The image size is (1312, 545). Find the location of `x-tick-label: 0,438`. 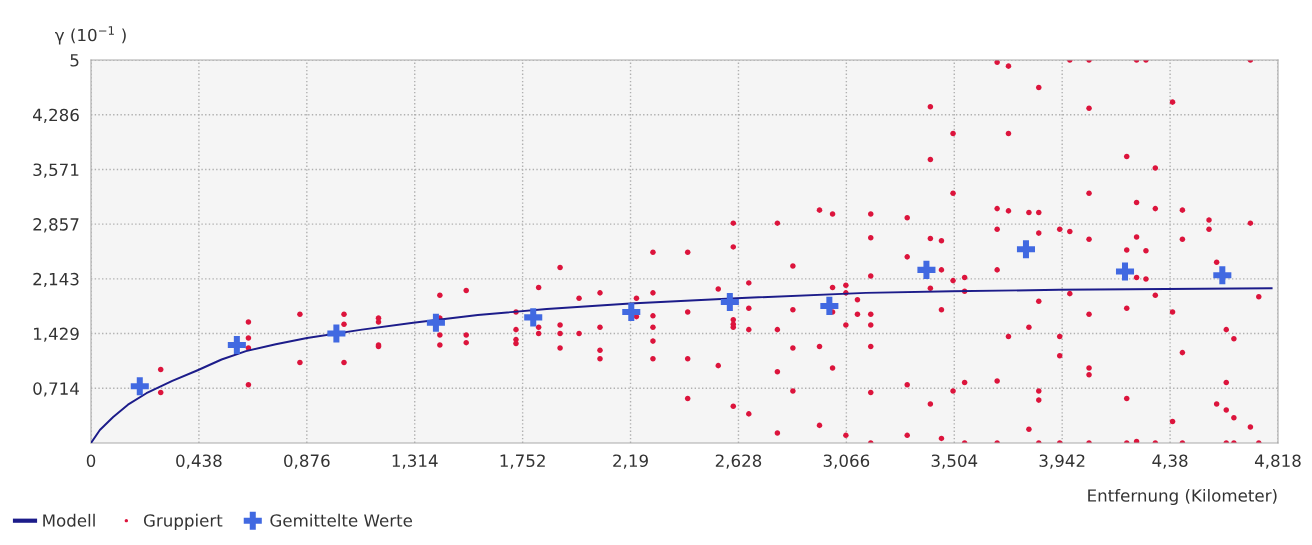

x-tick-label: 0,438 is located at coordinates (199, 461).